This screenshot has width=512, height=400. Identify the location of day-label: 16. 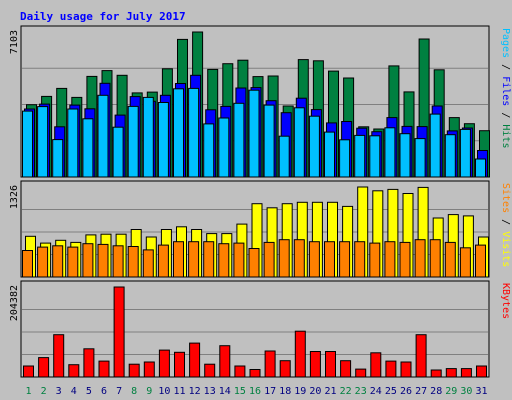
(255, 391).